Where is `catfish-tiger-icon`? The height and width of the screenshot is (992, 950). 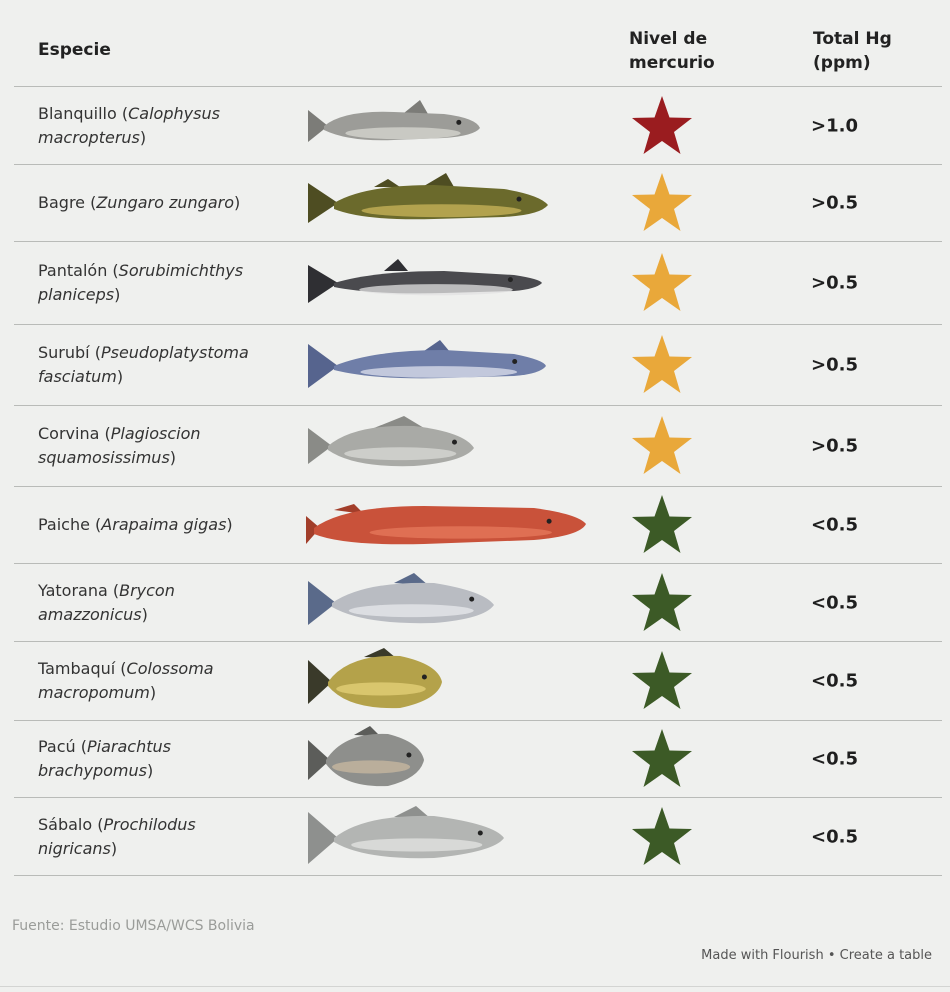
catfish-tiger-icon is located at coordinates (454, 365).